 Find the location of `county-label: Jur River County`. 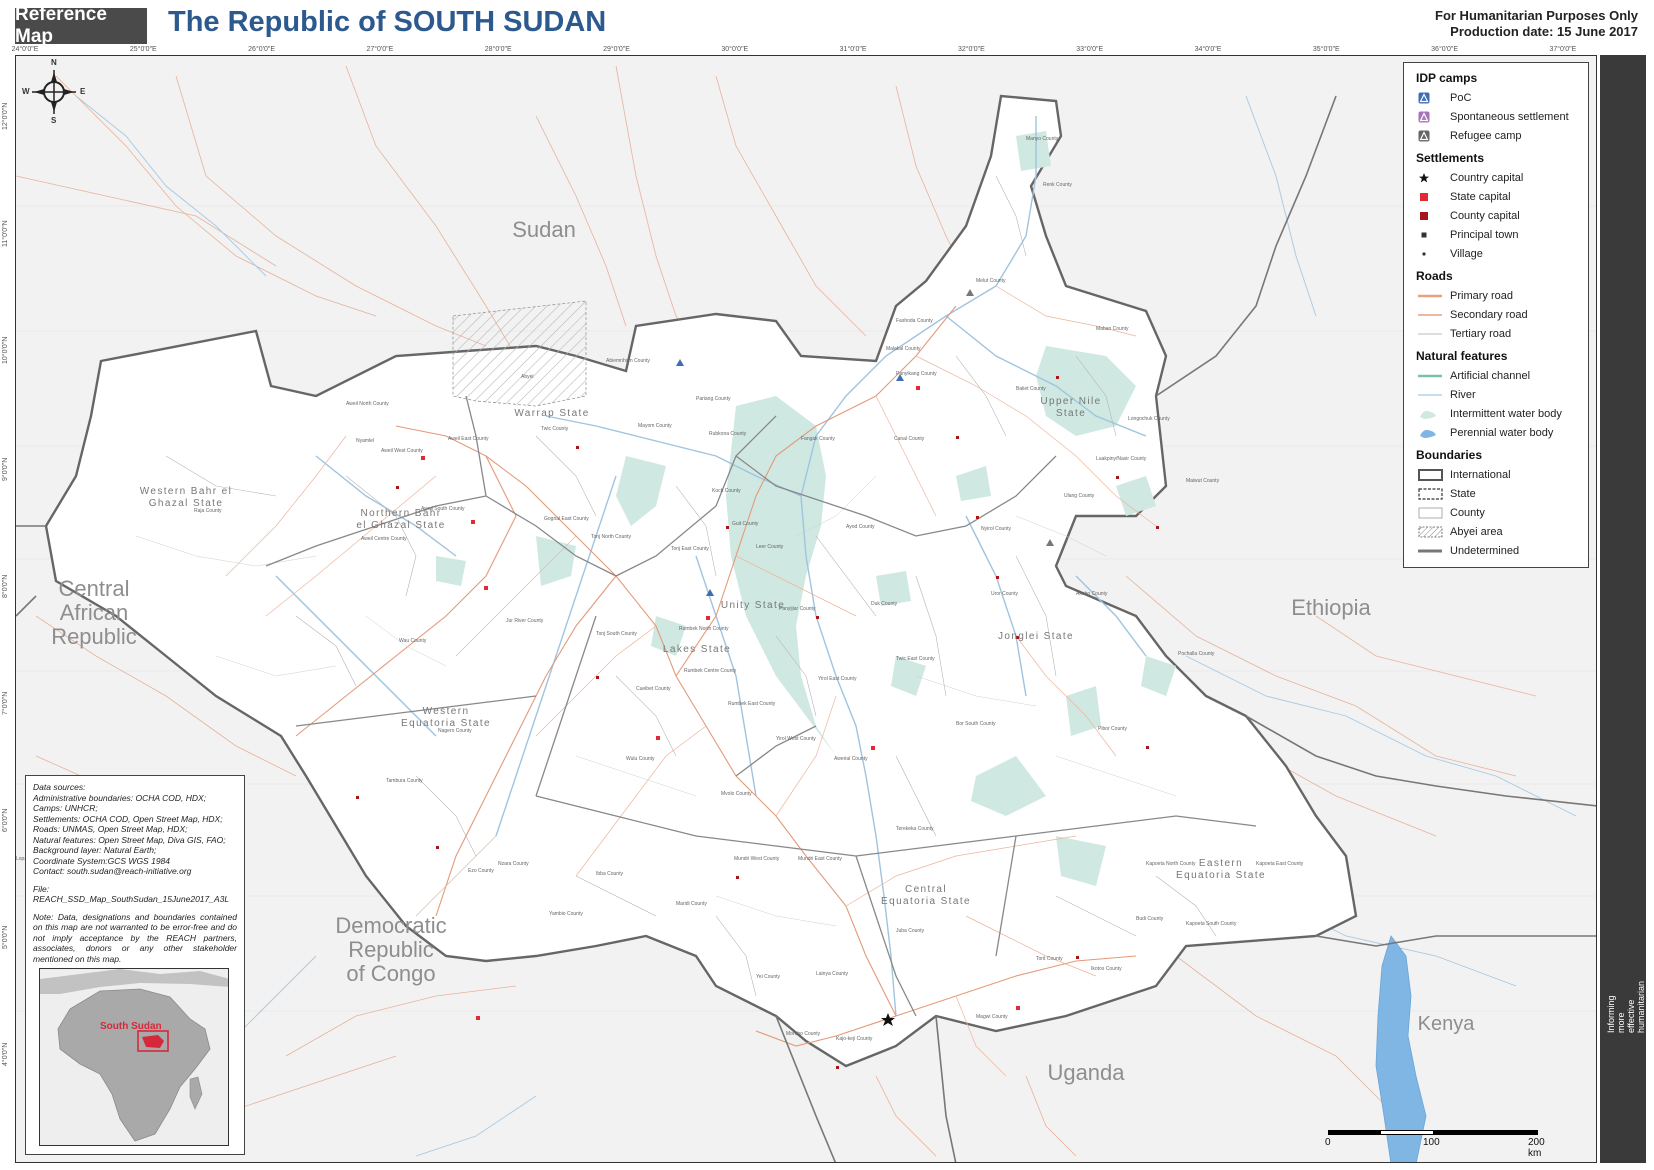

county-label: Jur River County is located at coordinates (525, 621).